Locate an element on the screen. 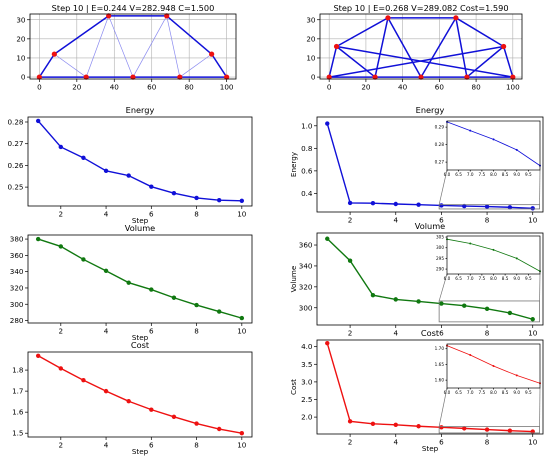 This screenshot has width=550, height=457. x-tick-label: 9.0 is located at coordinates (516, 174).